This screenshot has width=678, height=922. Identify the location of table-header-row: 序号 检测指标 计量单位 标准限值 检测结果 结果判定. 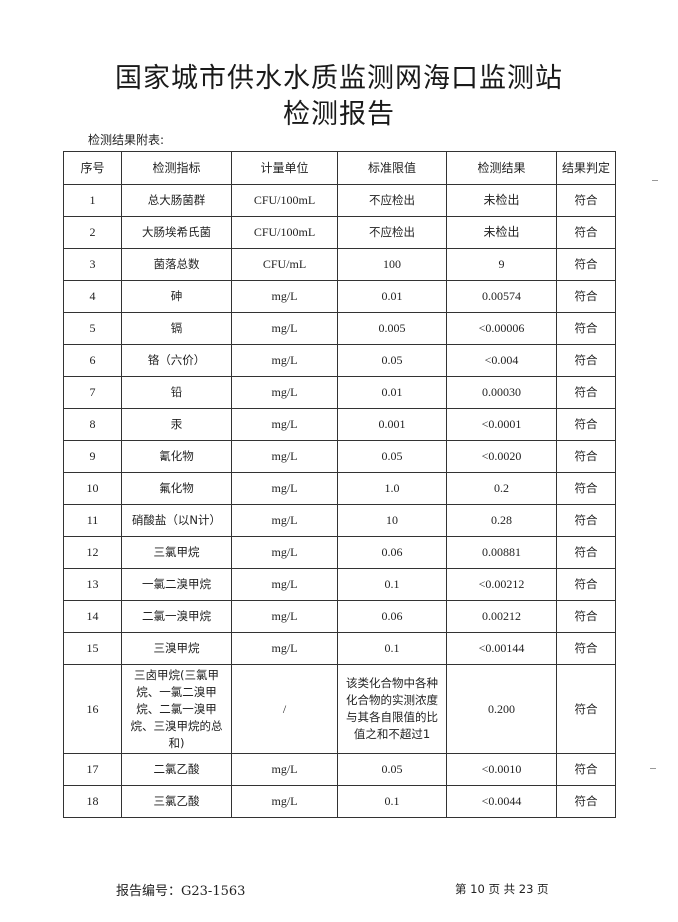
(339, 168).